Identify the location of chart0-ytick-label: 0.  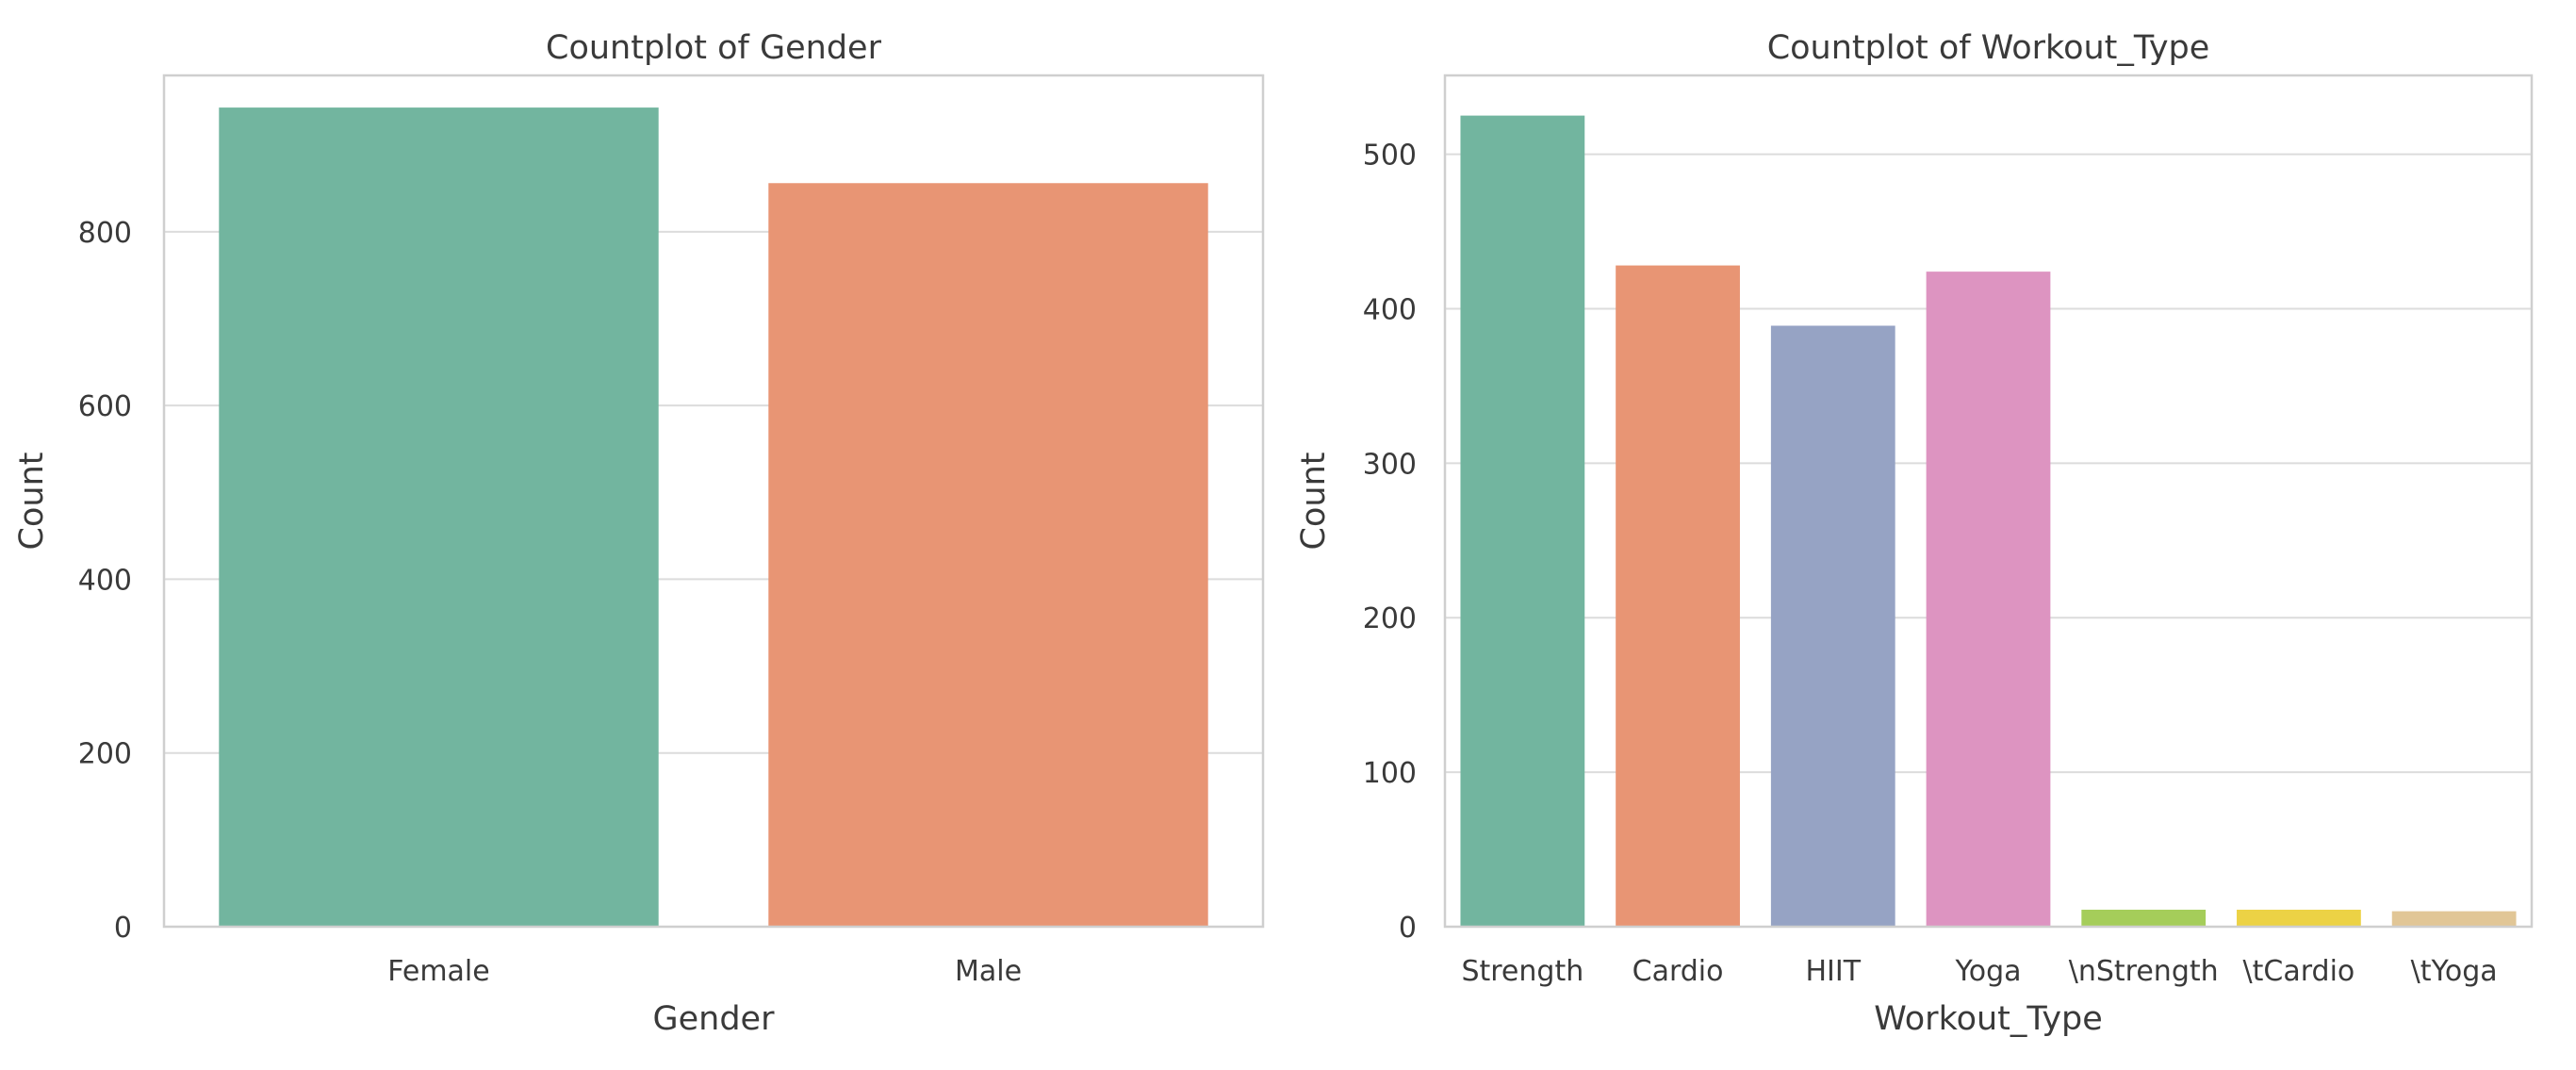
(123, 928).